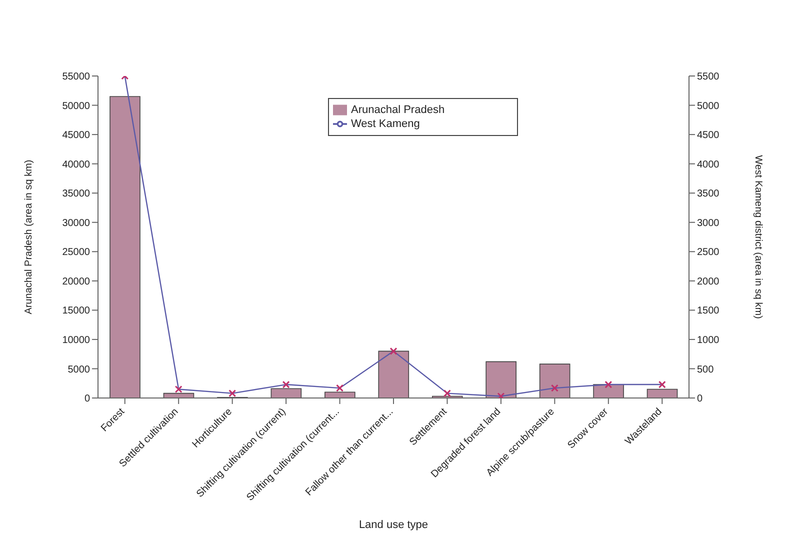 This screenshot has width=787, height=560. Describe the element at coordinates (708, 106) in the screenshot. I see `y2-tick-label: 5000` at that location.